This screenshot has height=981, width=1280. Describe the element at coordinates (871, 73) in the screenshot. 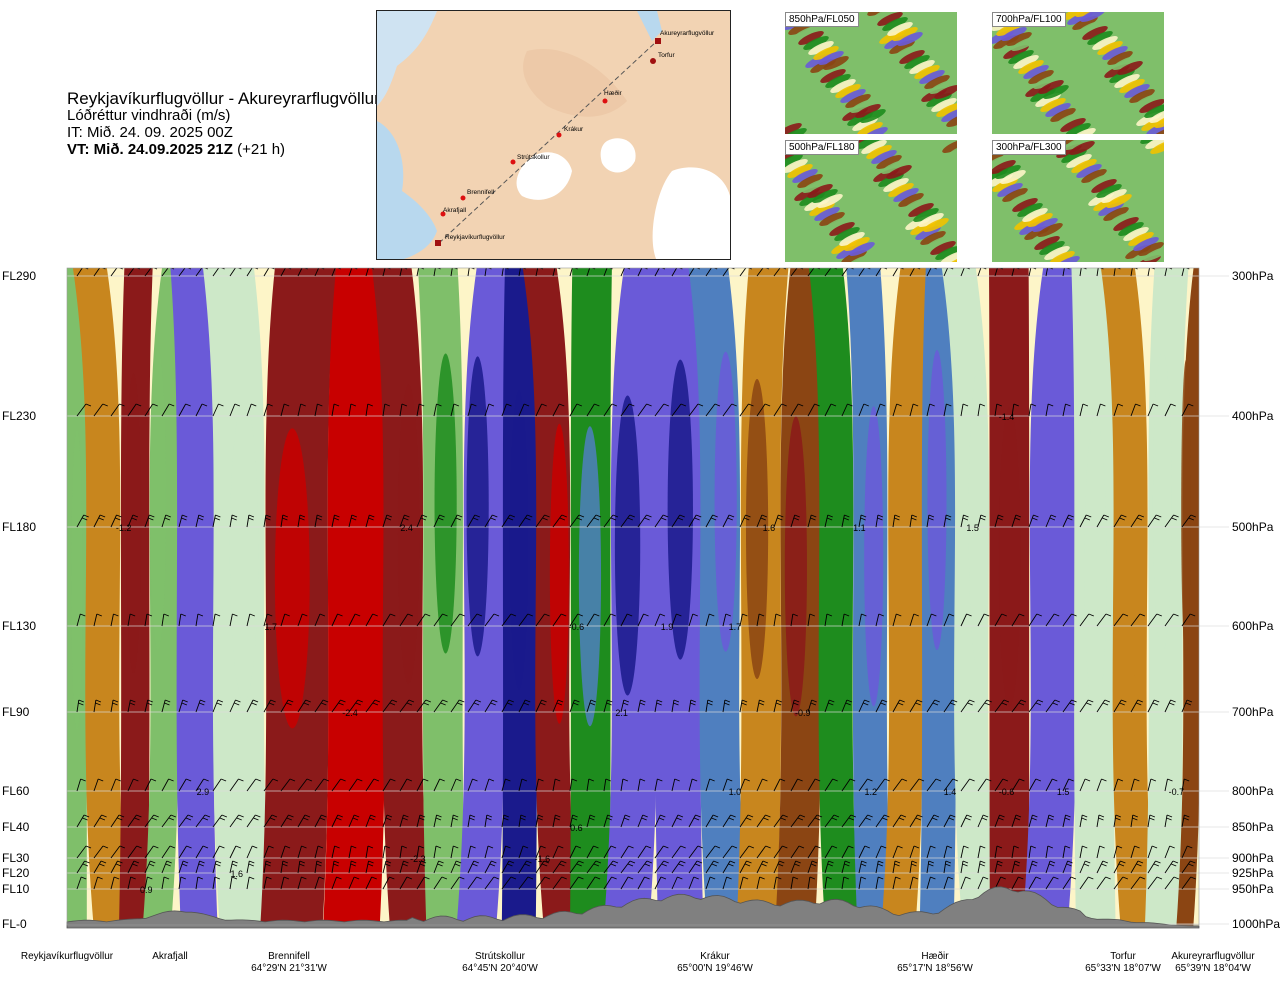

I see `thumbnail-850: 850hPa/FL050` at that location.